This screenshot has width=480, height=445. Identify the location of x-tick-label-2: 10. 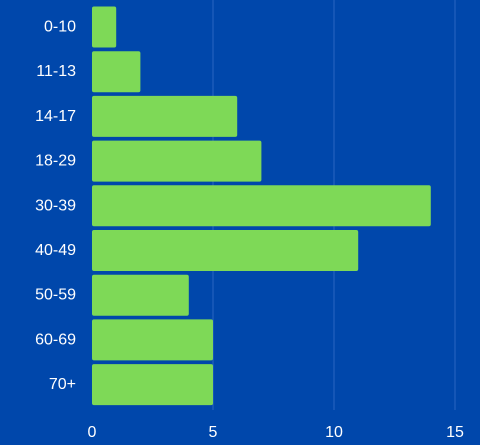
(334, 432).